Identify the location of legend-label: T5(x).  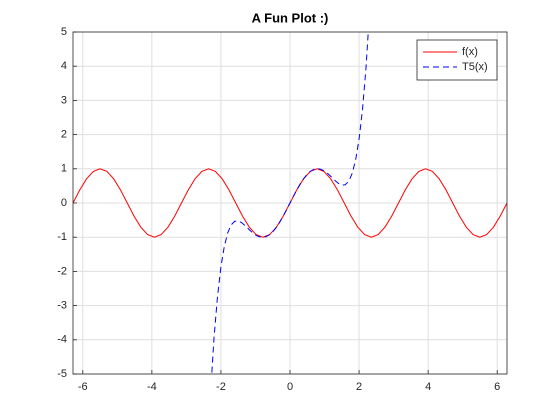
(475, 67).